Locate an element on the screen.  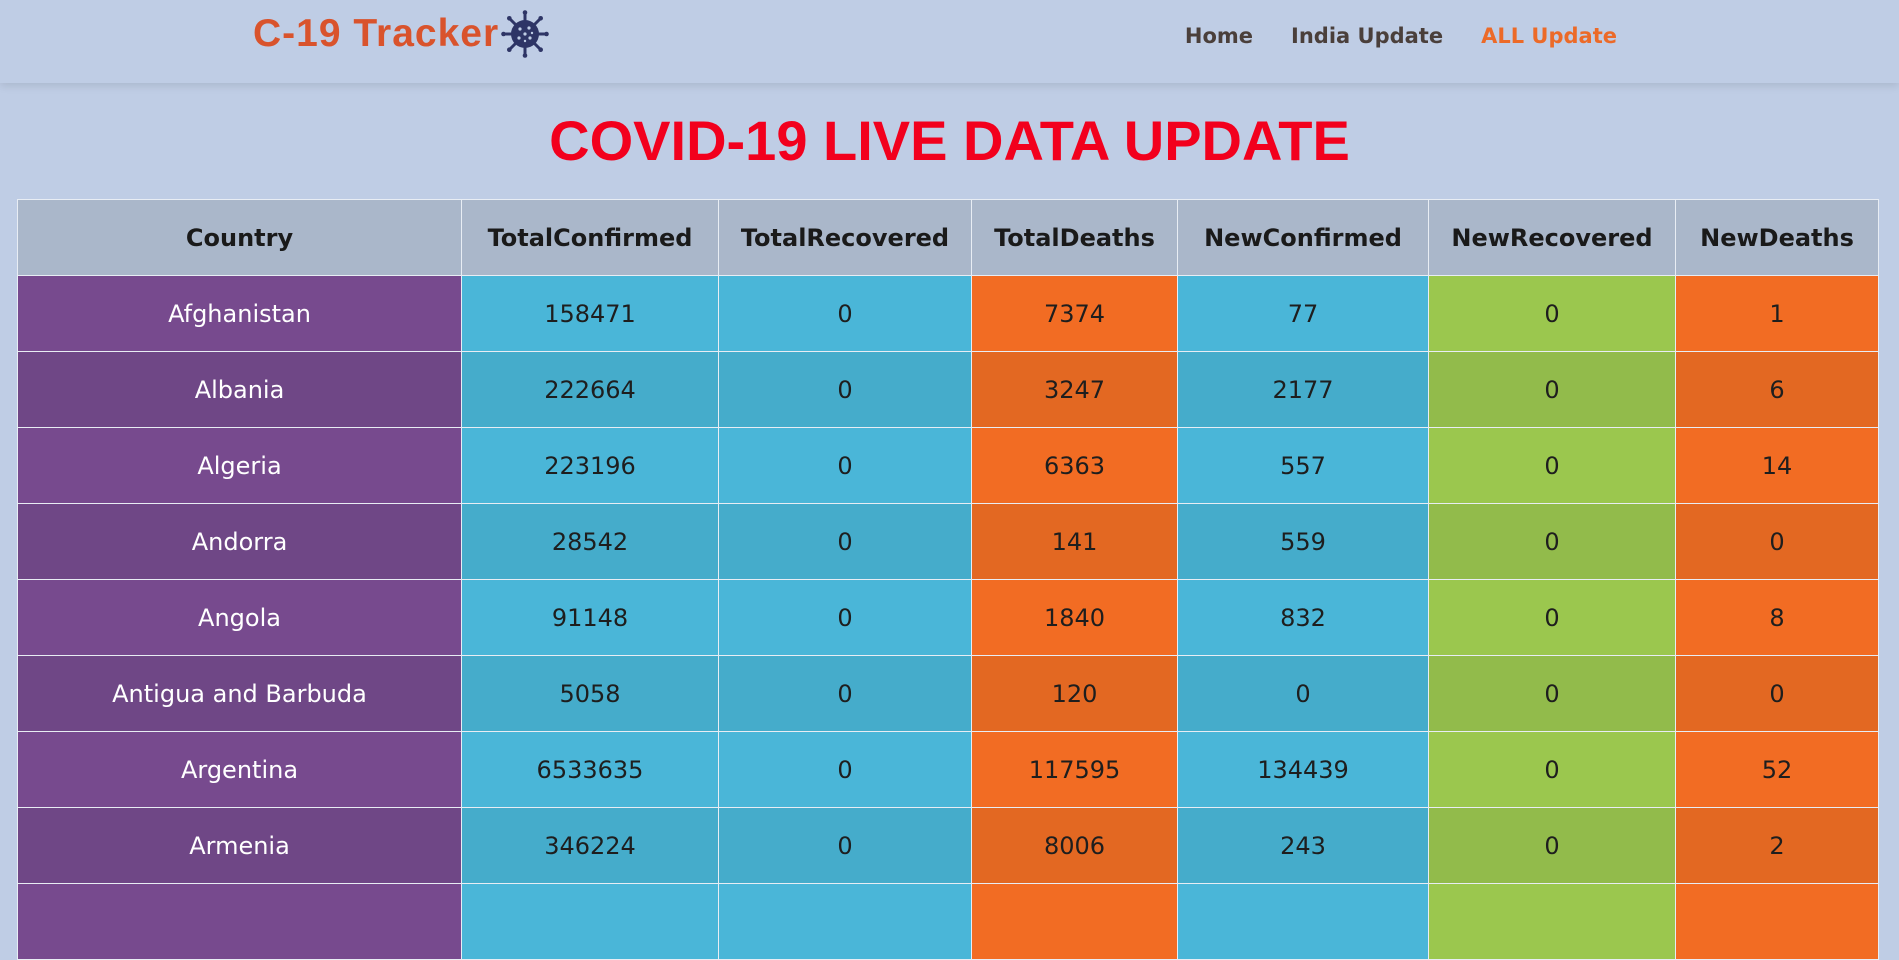
cell-total-confirmed: 5058 is located at coordinates (590, 693).